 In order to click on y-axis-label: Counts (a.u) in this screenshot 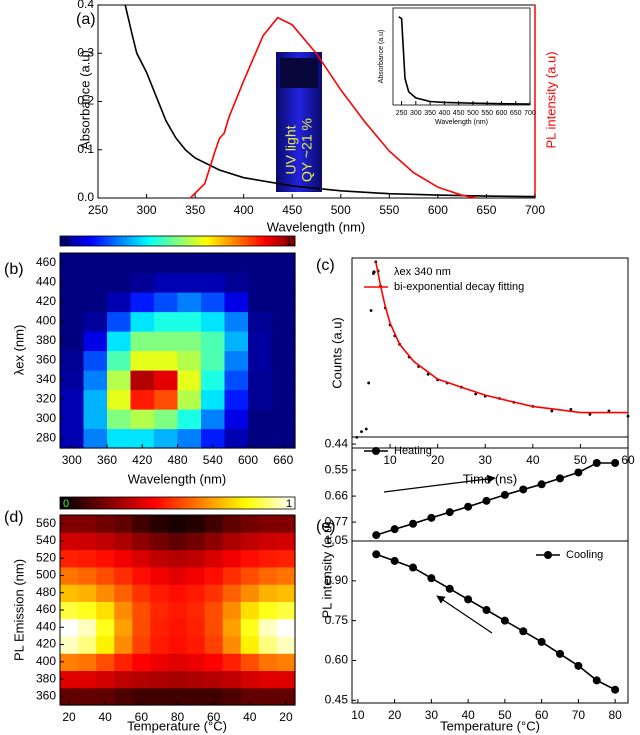, I will do `click(336, 353)`.